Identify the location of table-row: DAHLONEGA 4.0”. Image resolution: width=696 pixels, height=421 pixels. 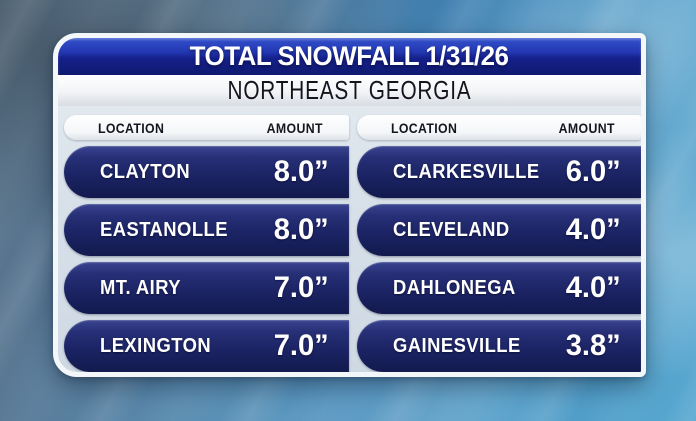
(498, 288).